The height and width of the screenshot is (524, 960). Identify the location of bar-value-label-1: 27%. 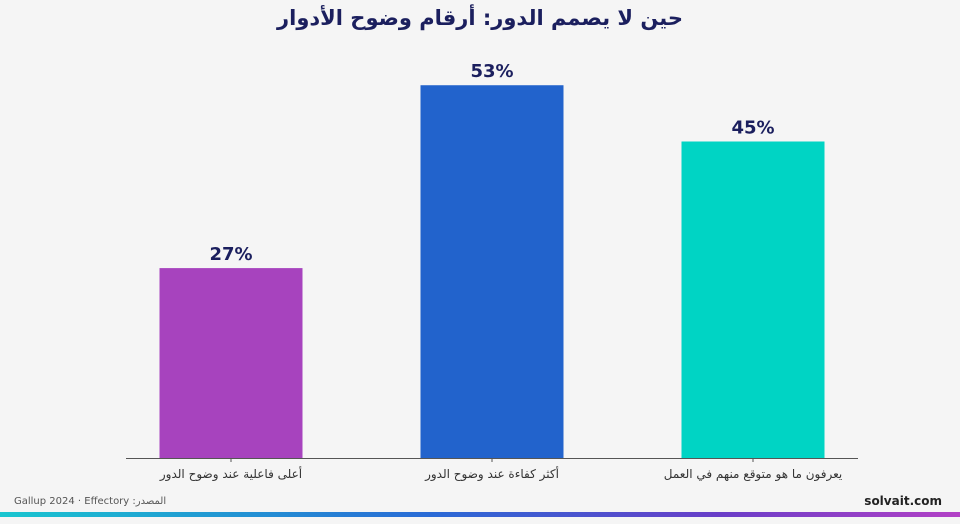
(230, 254).